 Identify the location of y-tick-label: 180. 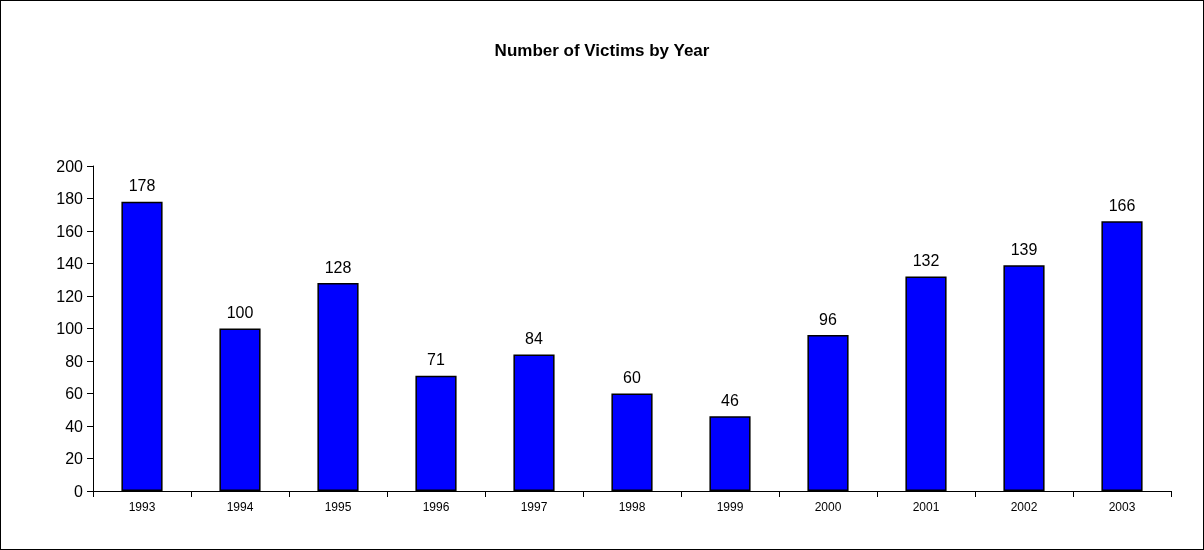
(70, 198).